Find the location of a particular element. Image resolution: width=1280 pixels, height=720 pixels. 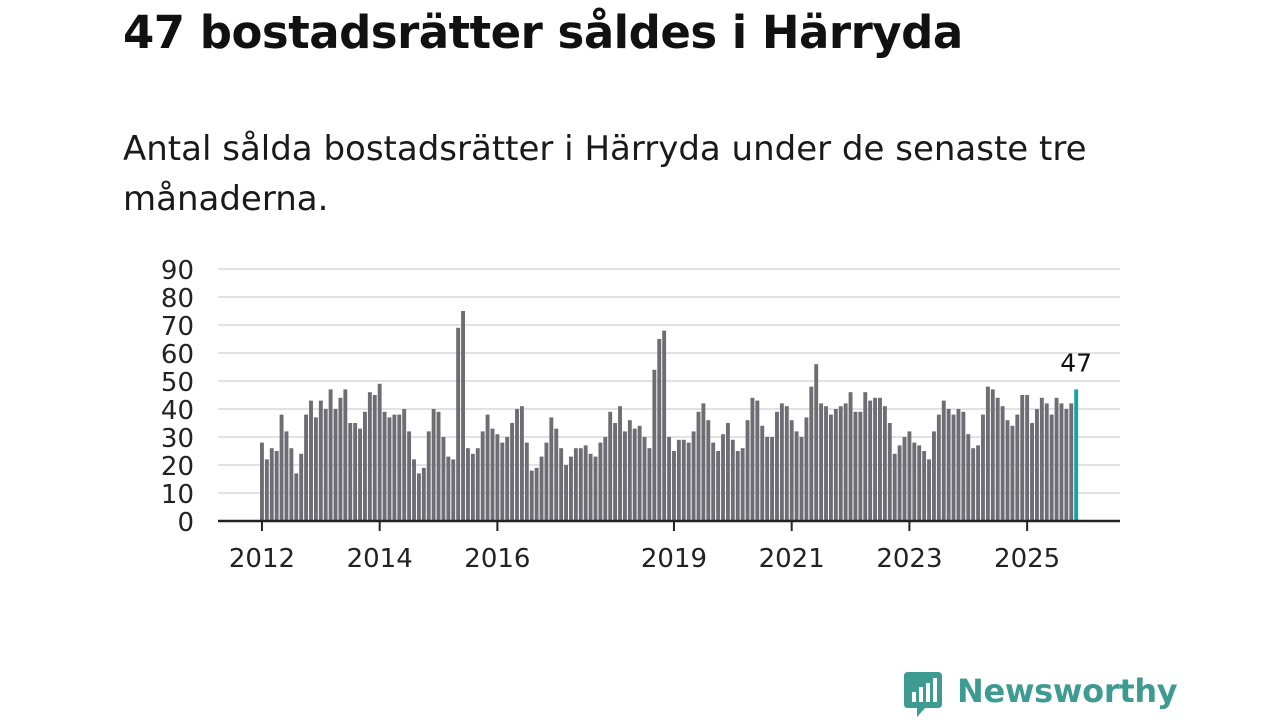

x-tick-label: 2019 is located at coordinates (674, 559).